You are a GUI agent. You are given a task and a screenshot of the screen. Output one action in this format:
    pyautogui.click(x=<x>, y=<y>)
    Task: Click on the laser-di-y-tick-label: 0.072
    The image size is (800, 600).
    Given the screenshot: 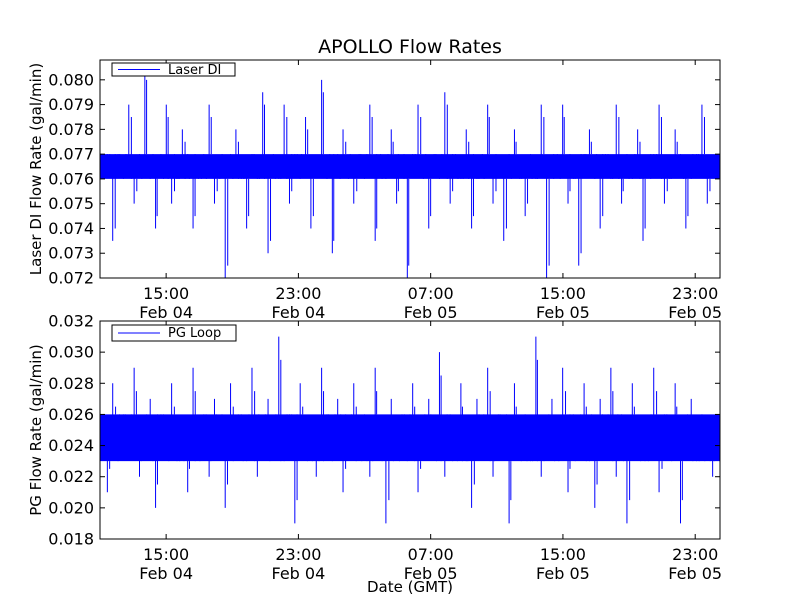 What is the action you would take?
    pyautogui.click(x=71, y=278)
    